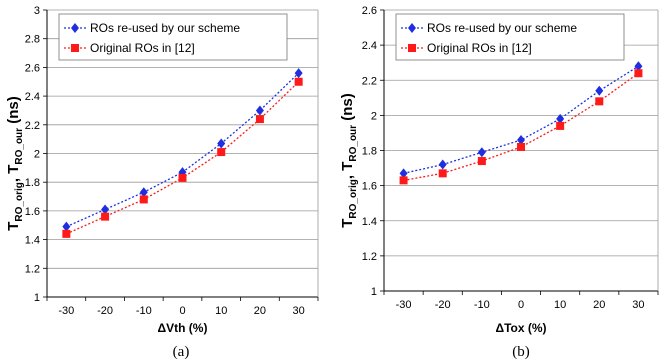  Describe the element at coordinates (520, 328) in the screenshot. I see `x-axis-label: ΔTox (%)` at that location.